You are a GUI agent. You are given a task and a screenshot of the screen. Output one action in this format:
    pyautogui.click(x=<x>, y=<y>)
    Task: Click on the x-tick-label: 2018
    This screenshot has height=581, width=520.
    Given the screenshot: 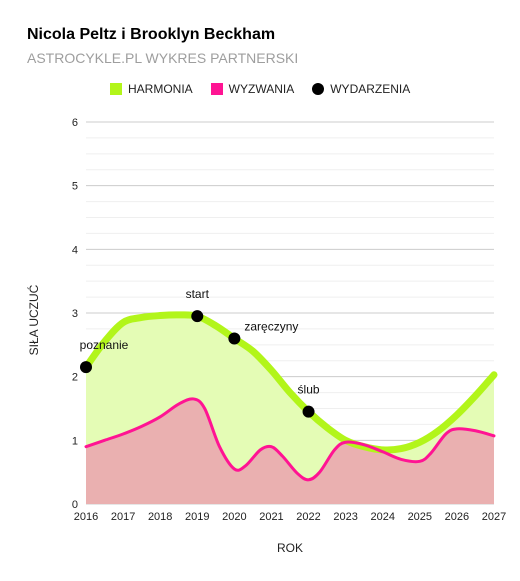 What is the action you would take?
    pyautogui.click(x=160, y=517)
    